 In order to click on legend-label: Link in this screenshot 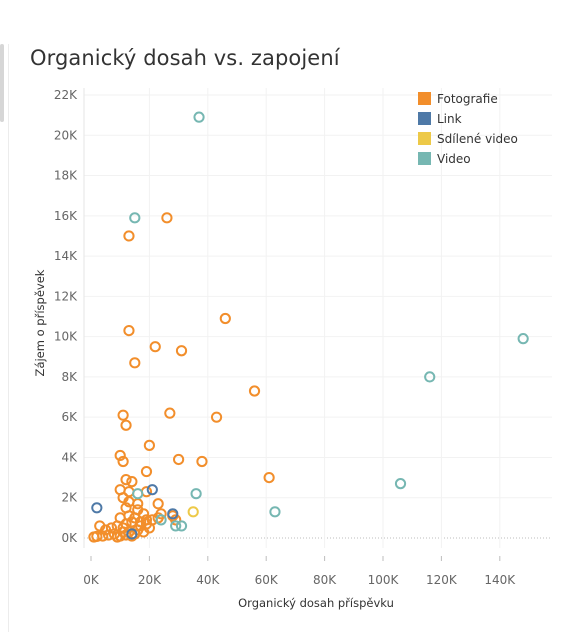, I will do `click(449, 119)`.